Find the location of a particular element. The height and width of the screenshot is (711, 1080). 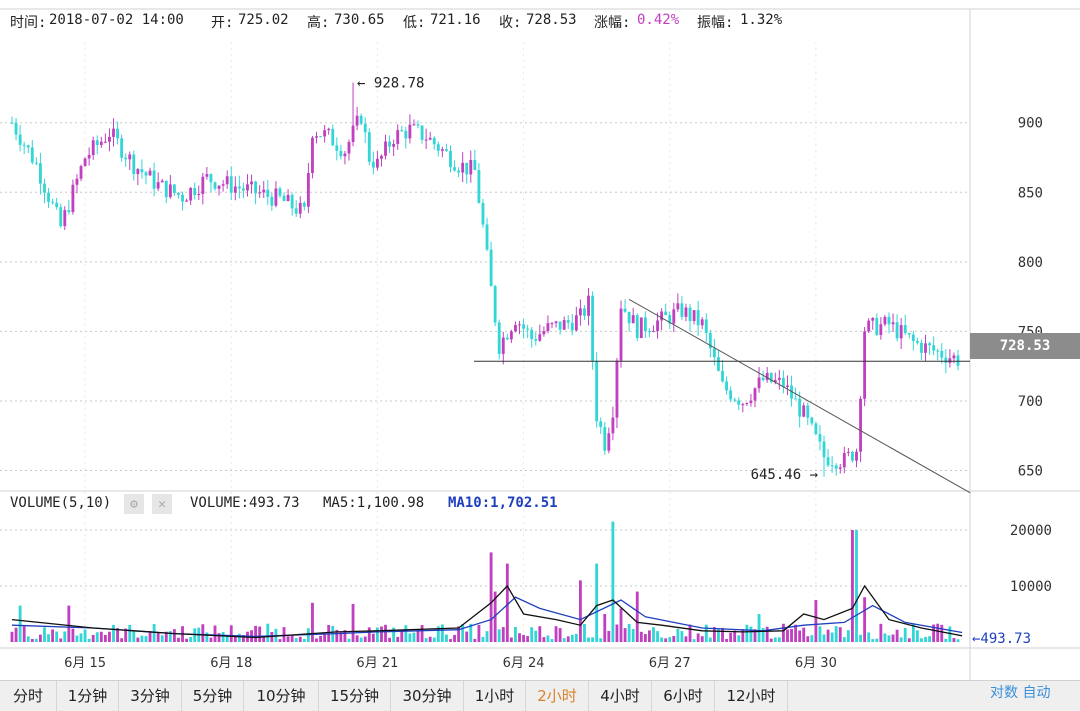

close-icon: ✕ is located at coordinates (162, 504).